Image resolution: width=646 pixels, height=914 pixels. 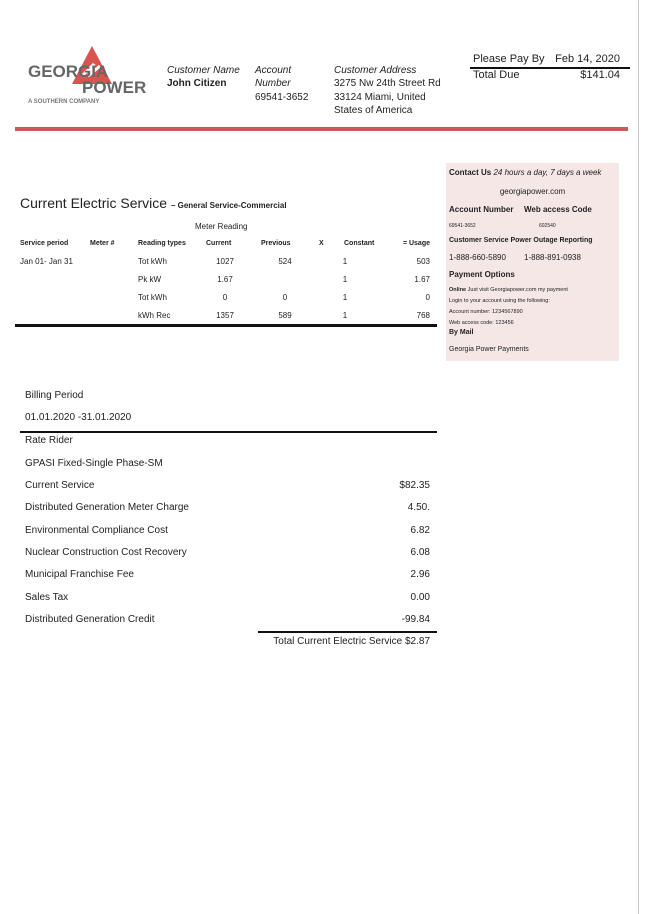 I want to click on reading-current: 1.67, so click(x=225, y=279).